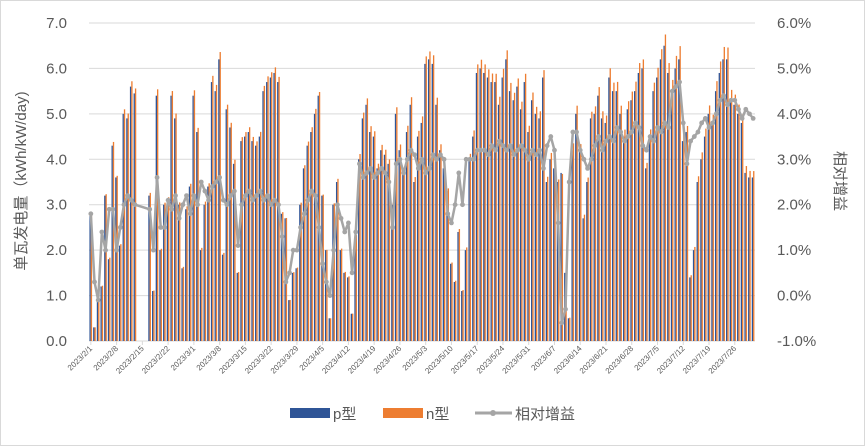 The width and height of the screenshot is (865, 446). What do you see at coordinates (310, 413) in the screenshot?
I see `legend-swatch-p` at bounding box center [310, 413].